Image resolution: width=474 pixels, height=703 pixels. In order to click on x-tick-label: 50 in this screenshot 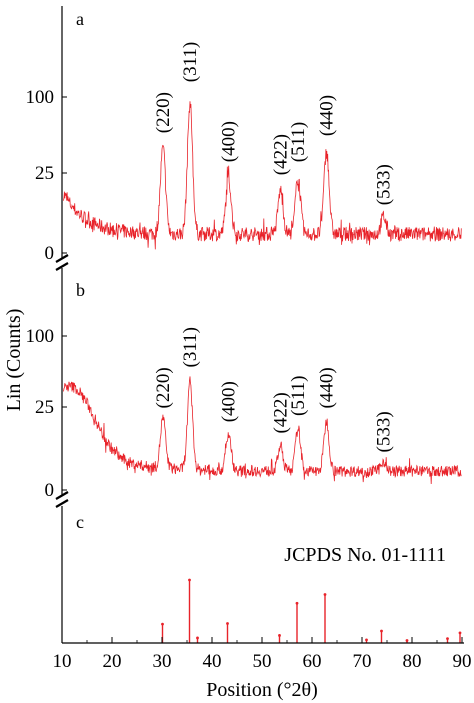, I will do `click(262, 661)`.